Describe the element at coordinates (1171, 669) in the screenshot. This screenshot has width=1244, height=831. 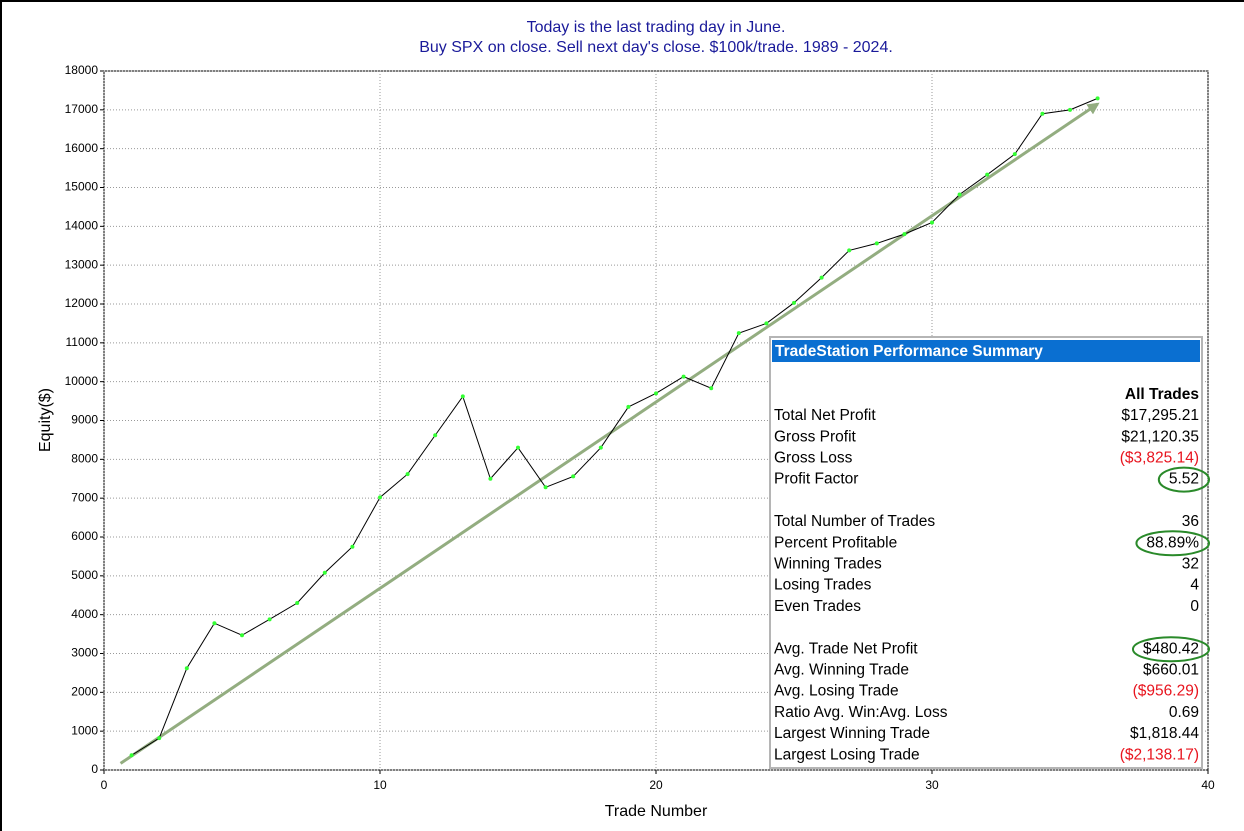
I see `row-value: $660.01` at that location.